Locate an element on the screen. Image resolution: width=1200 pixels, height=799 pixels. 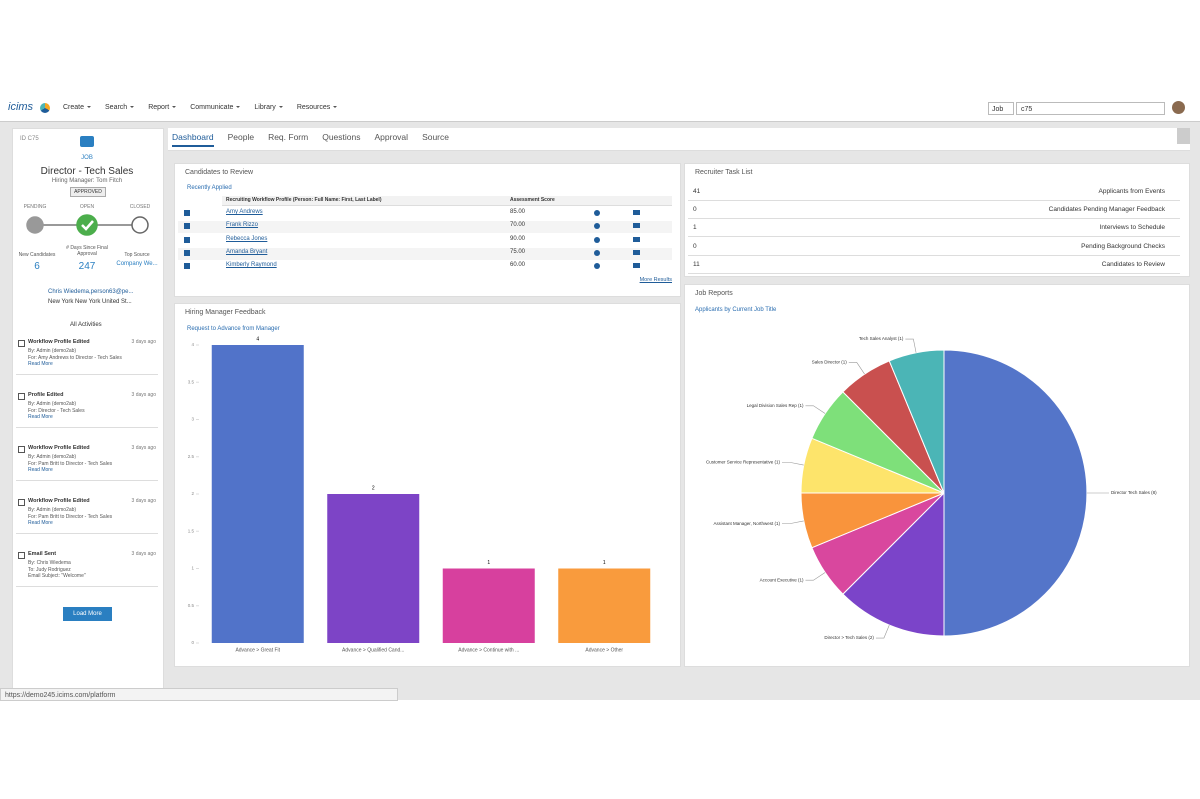
tab: Approval is located at coordinates (391, 137).